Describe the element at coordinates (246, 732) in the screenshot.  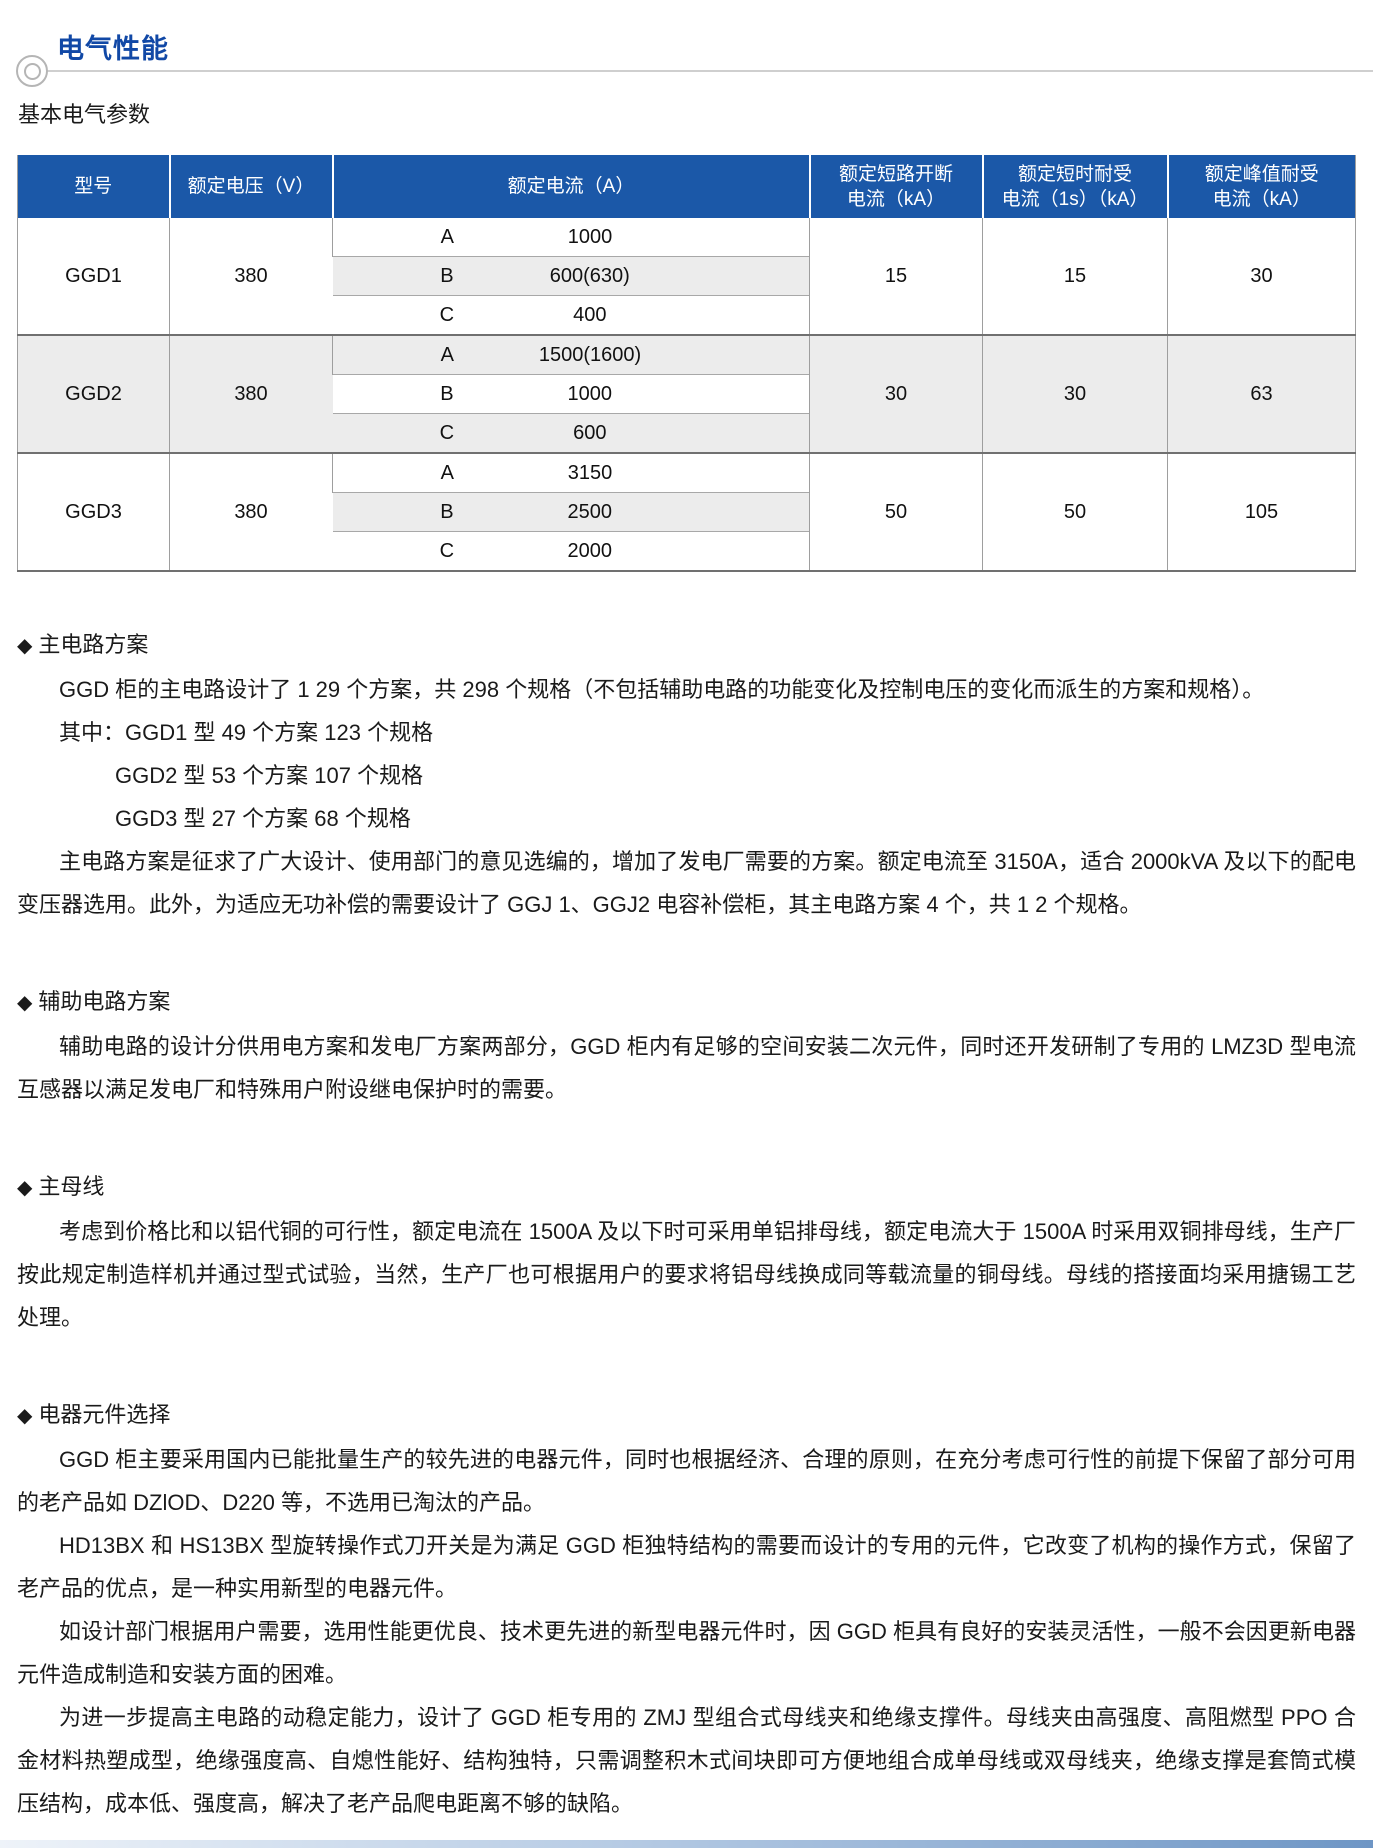
I see `paragraph: 其中：GGD1 型 49 个方案 123 个规格` at that location.